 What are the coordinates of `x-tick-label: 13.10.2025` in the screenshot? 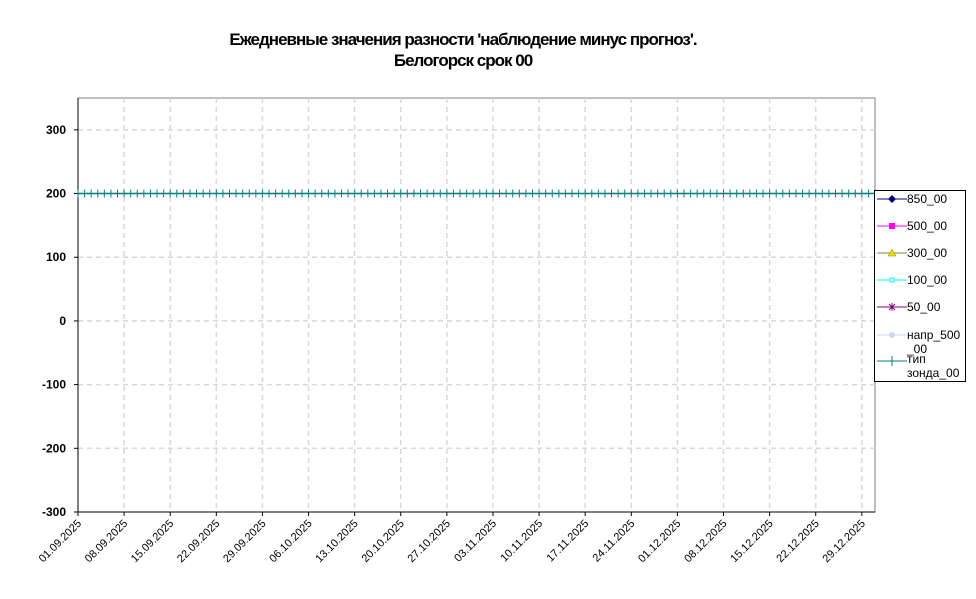 It's located at (336, 541).